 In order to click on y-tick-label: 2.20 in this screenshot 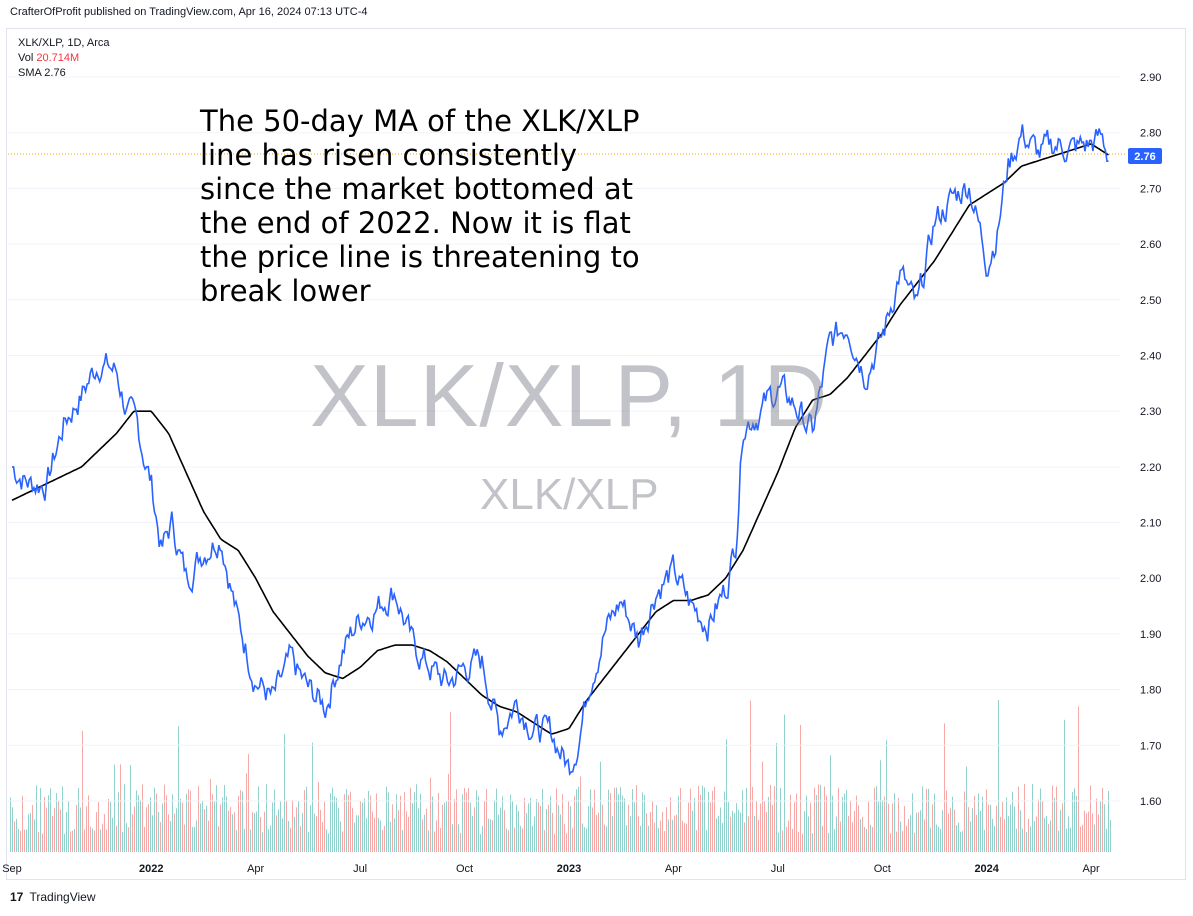, I will do `click(1150, 468)`.